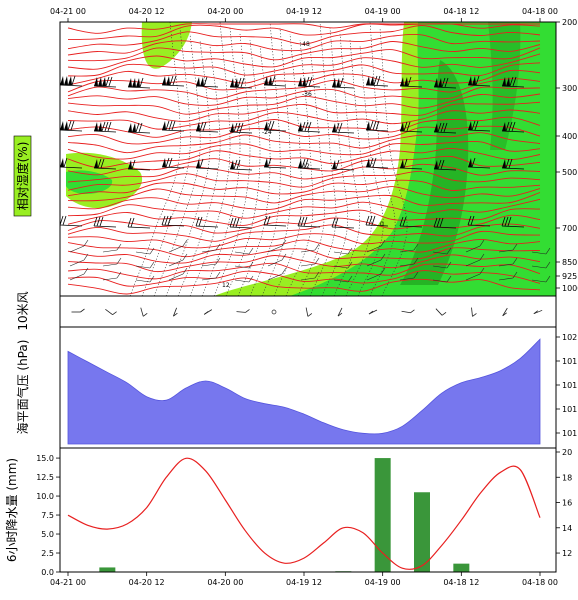 The width and height of the screenshot is (578, 600). What do you see at coordinates (47, 534) in the screenshot?
I see `precip-left-tick-label: 5.0` at bounding box center [47, 534].